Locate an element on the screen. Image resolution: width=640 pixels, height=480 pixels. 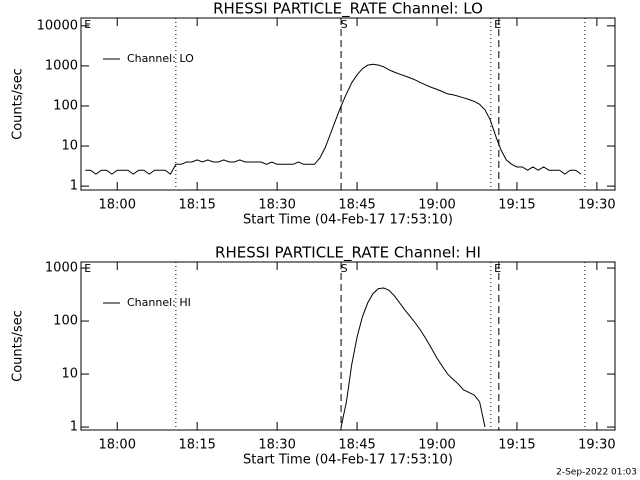
chart-title: RHESSI PARTICLE_RATE Channel: HI is located at coordinates (348, 253).